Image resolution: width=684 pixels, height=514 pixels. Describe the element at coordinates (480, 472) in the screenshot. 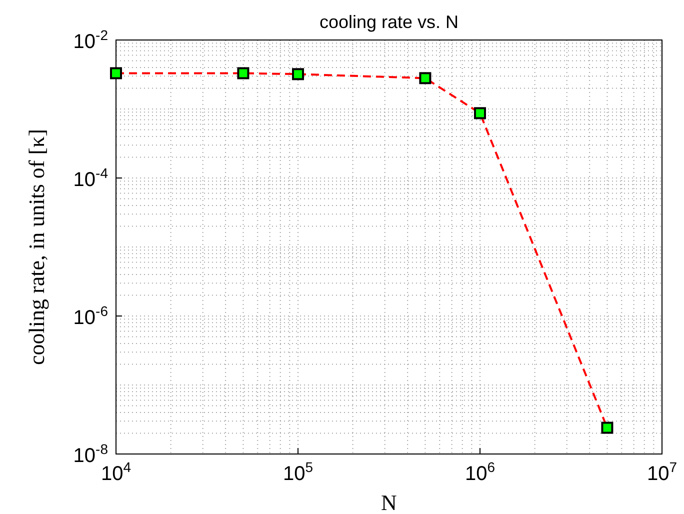

I see `x-tick-label: 10$^{6}$` at that location.